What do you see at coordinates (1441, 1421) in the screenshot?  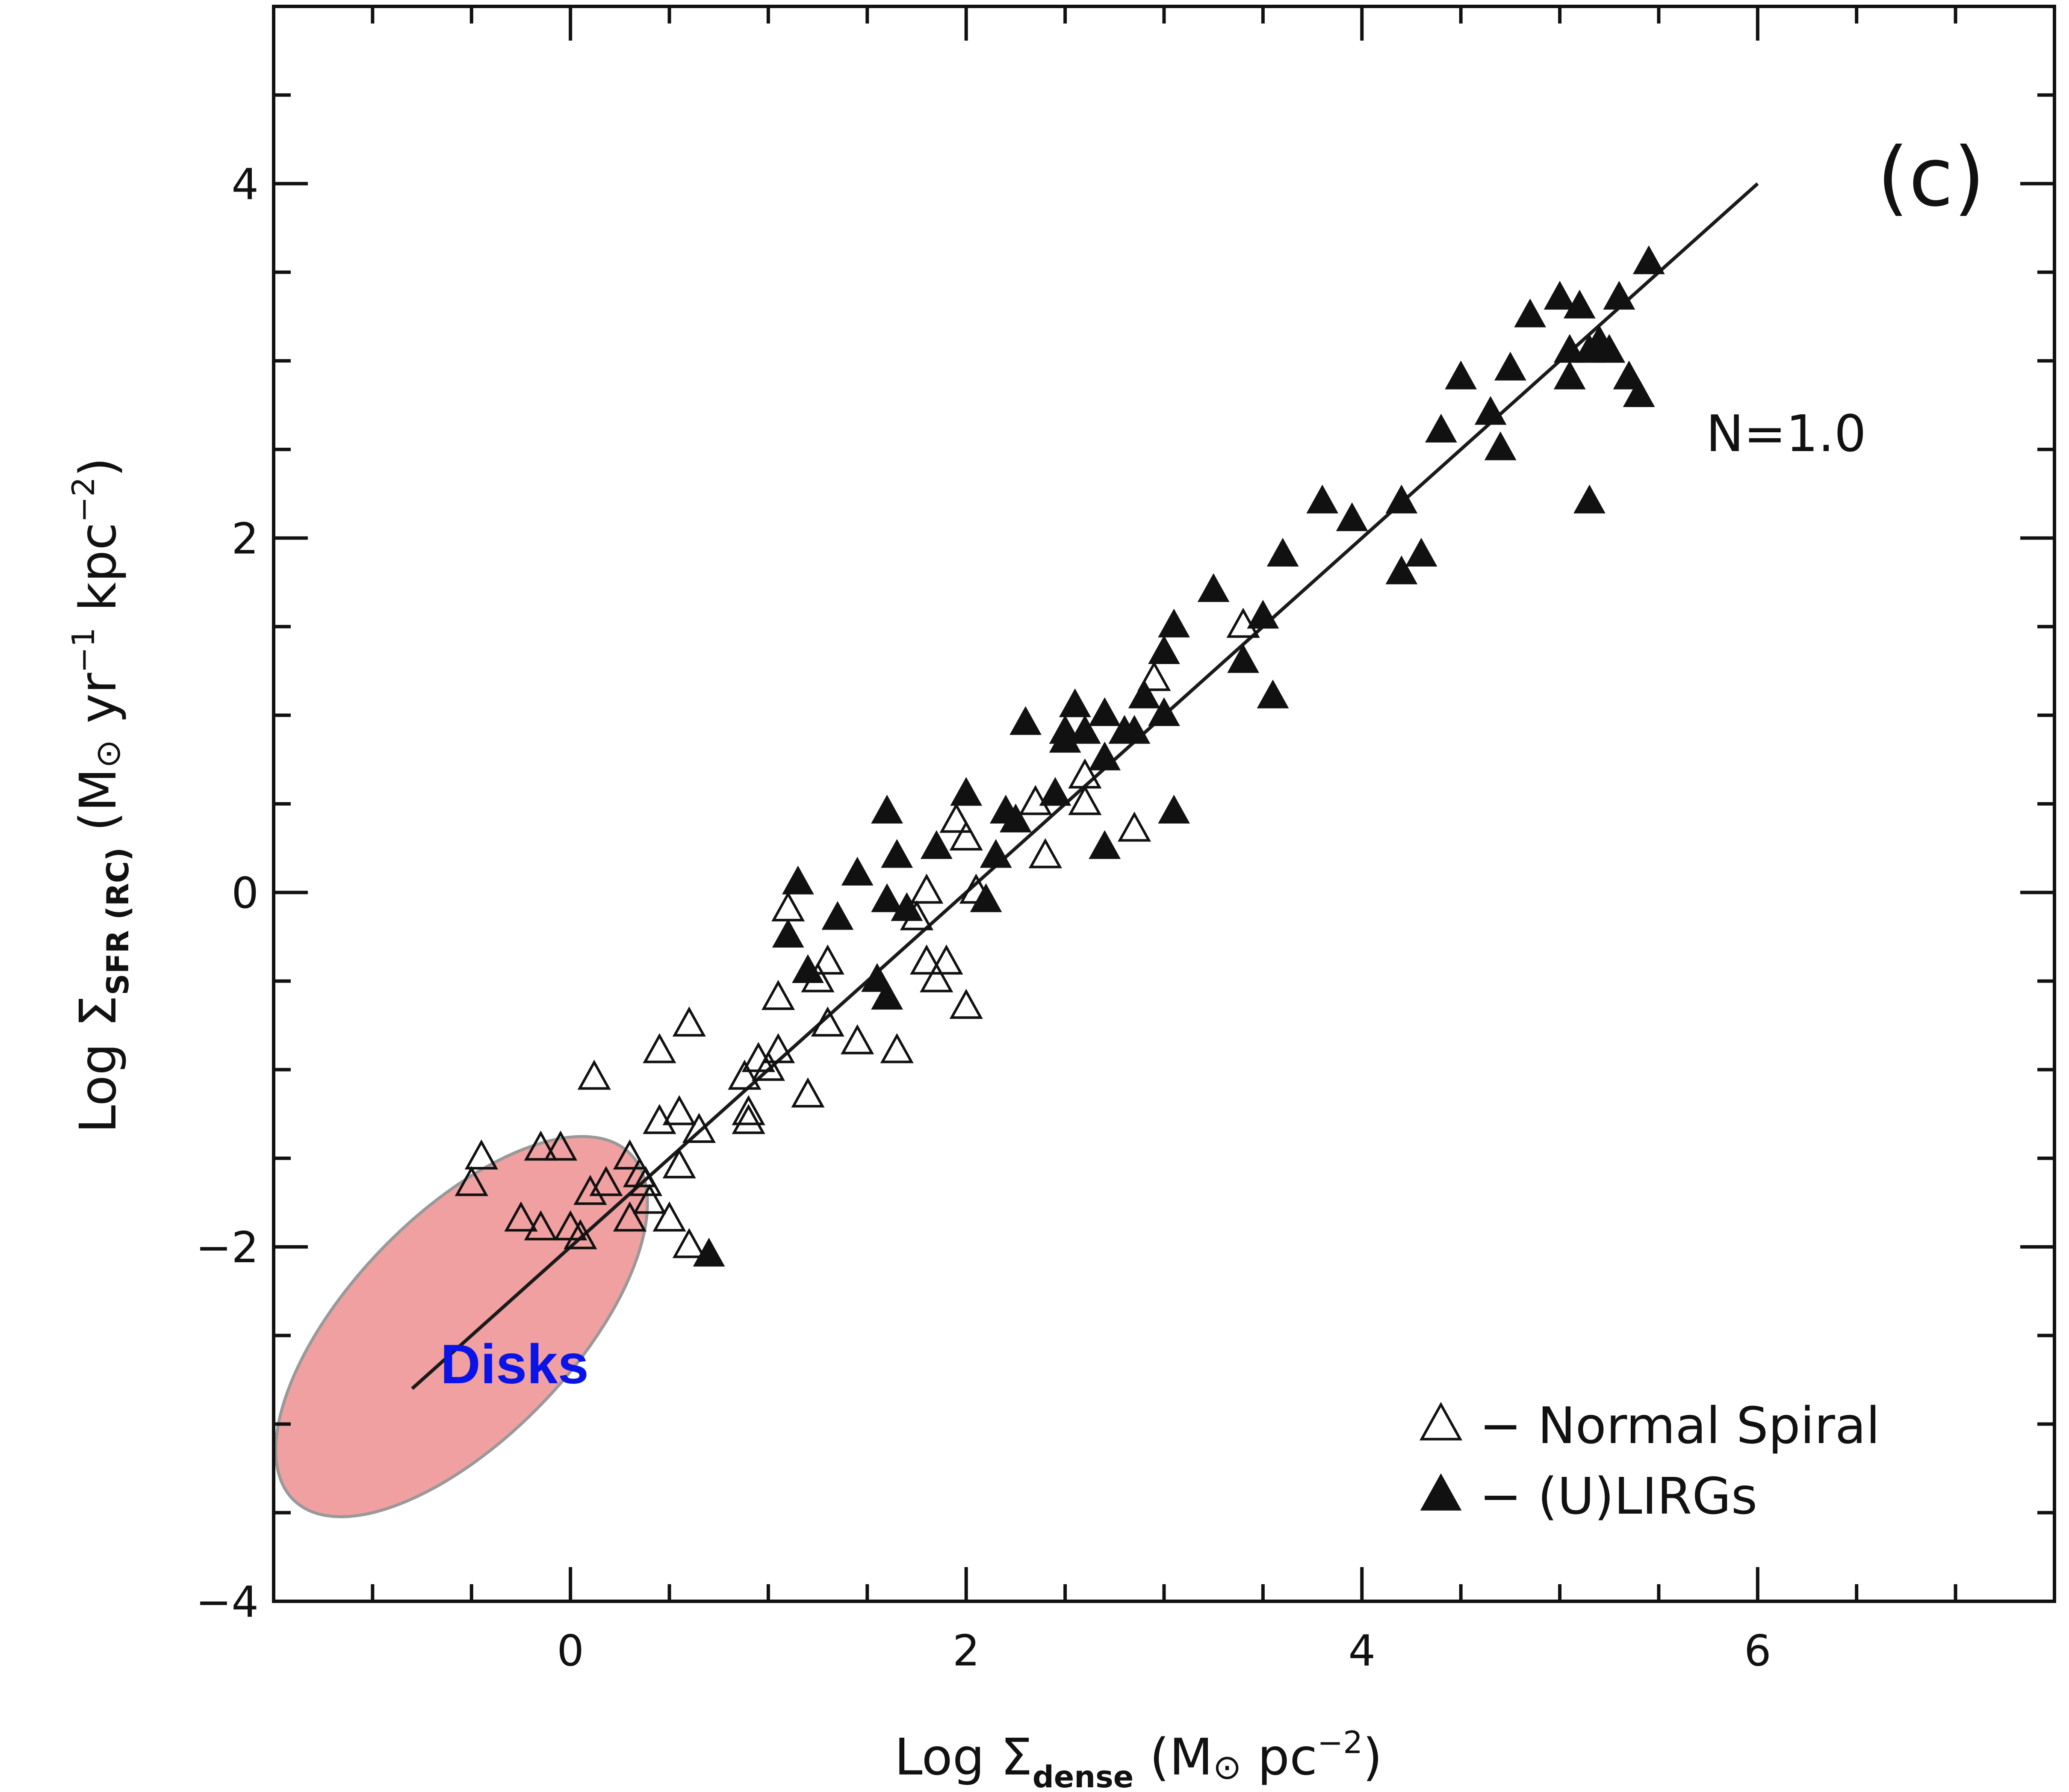 I see `legend-open-triangle-icon` at bounding box center [1441, 1421].